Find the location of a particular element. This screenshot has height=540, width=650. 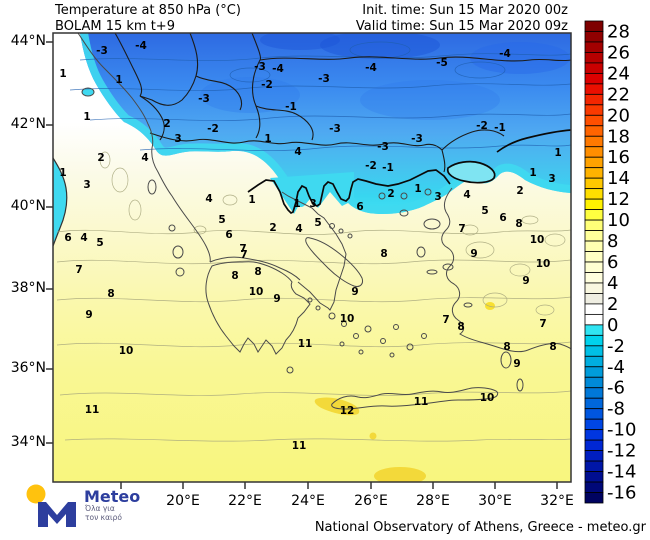

north-aegean-coastline is located at coordinates (409, 172).